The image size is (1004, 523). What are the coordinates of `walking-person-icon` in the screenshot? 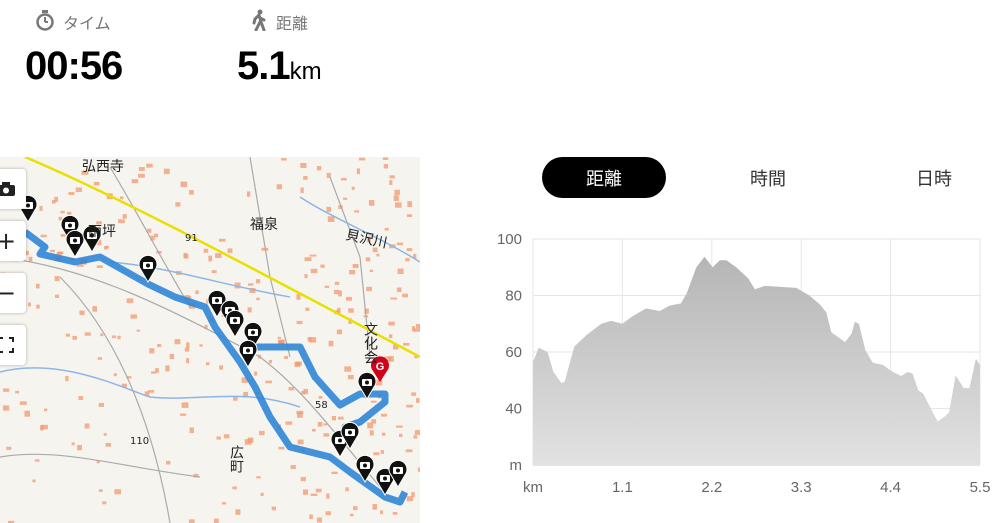 It's located at (259, 22).